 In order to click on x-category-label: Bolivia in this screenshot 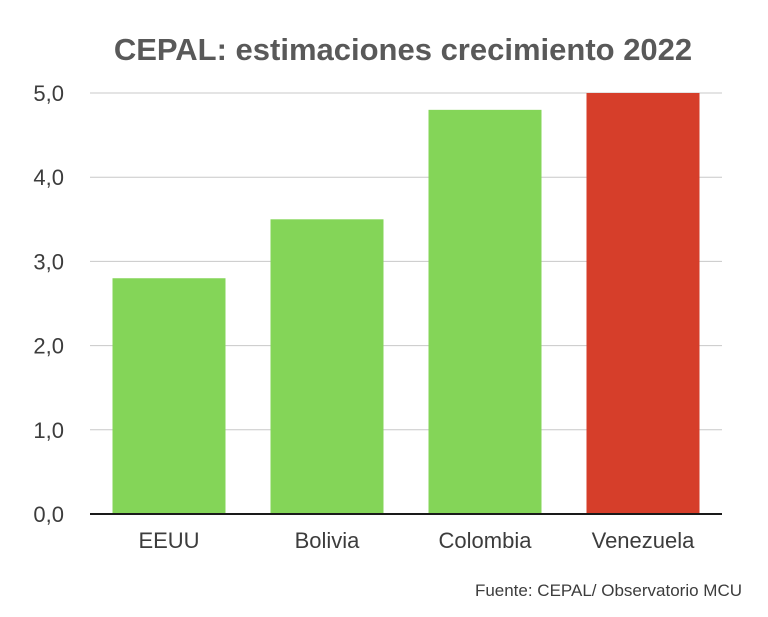, I will do `click(328, 540)`.